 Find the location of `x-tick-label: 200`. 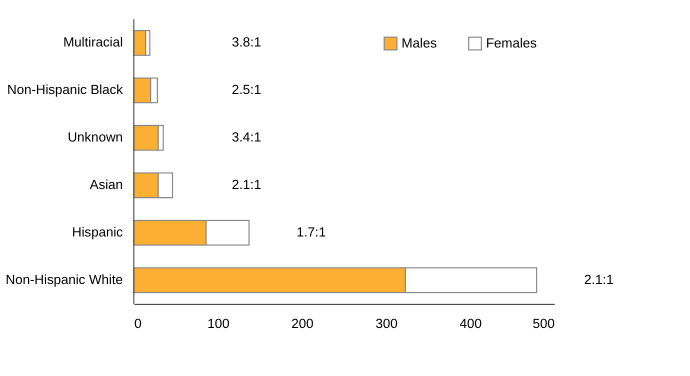

x-tick-label: 200 is located at coordinates (302, 324).